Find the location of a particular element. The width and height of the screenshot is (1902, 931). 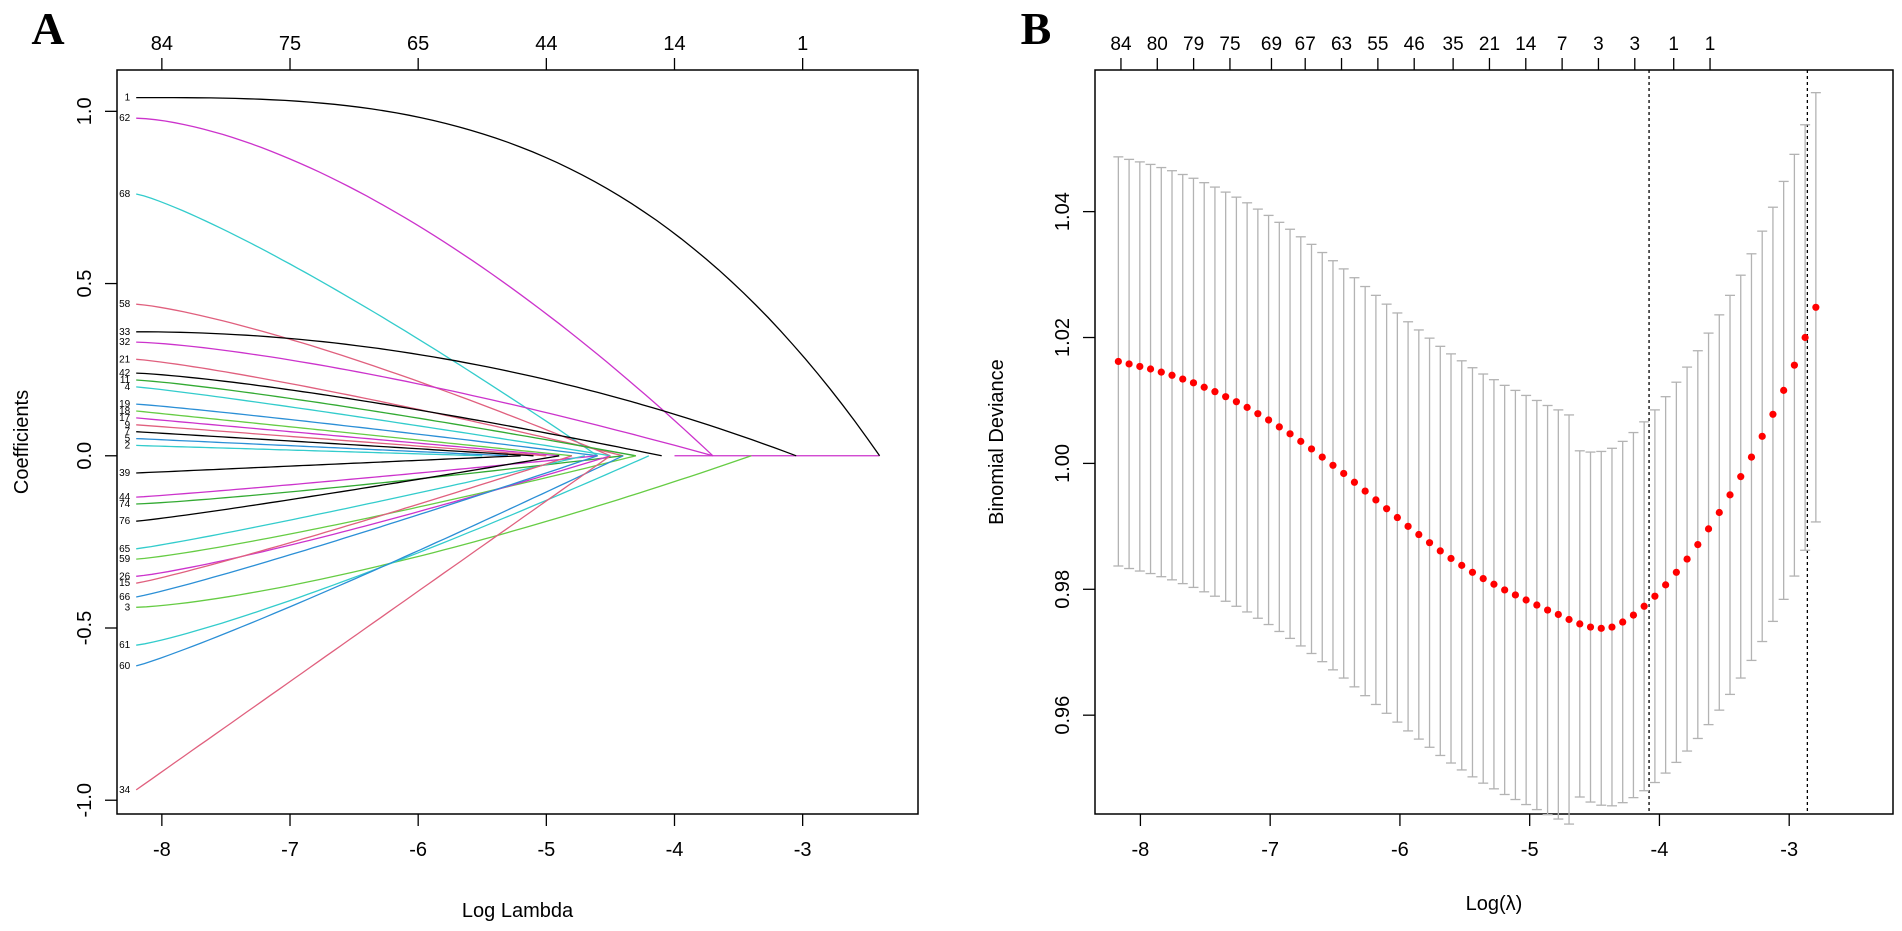

panel-b-top-tick-label: 69 is located at coordinates (1271, 44).